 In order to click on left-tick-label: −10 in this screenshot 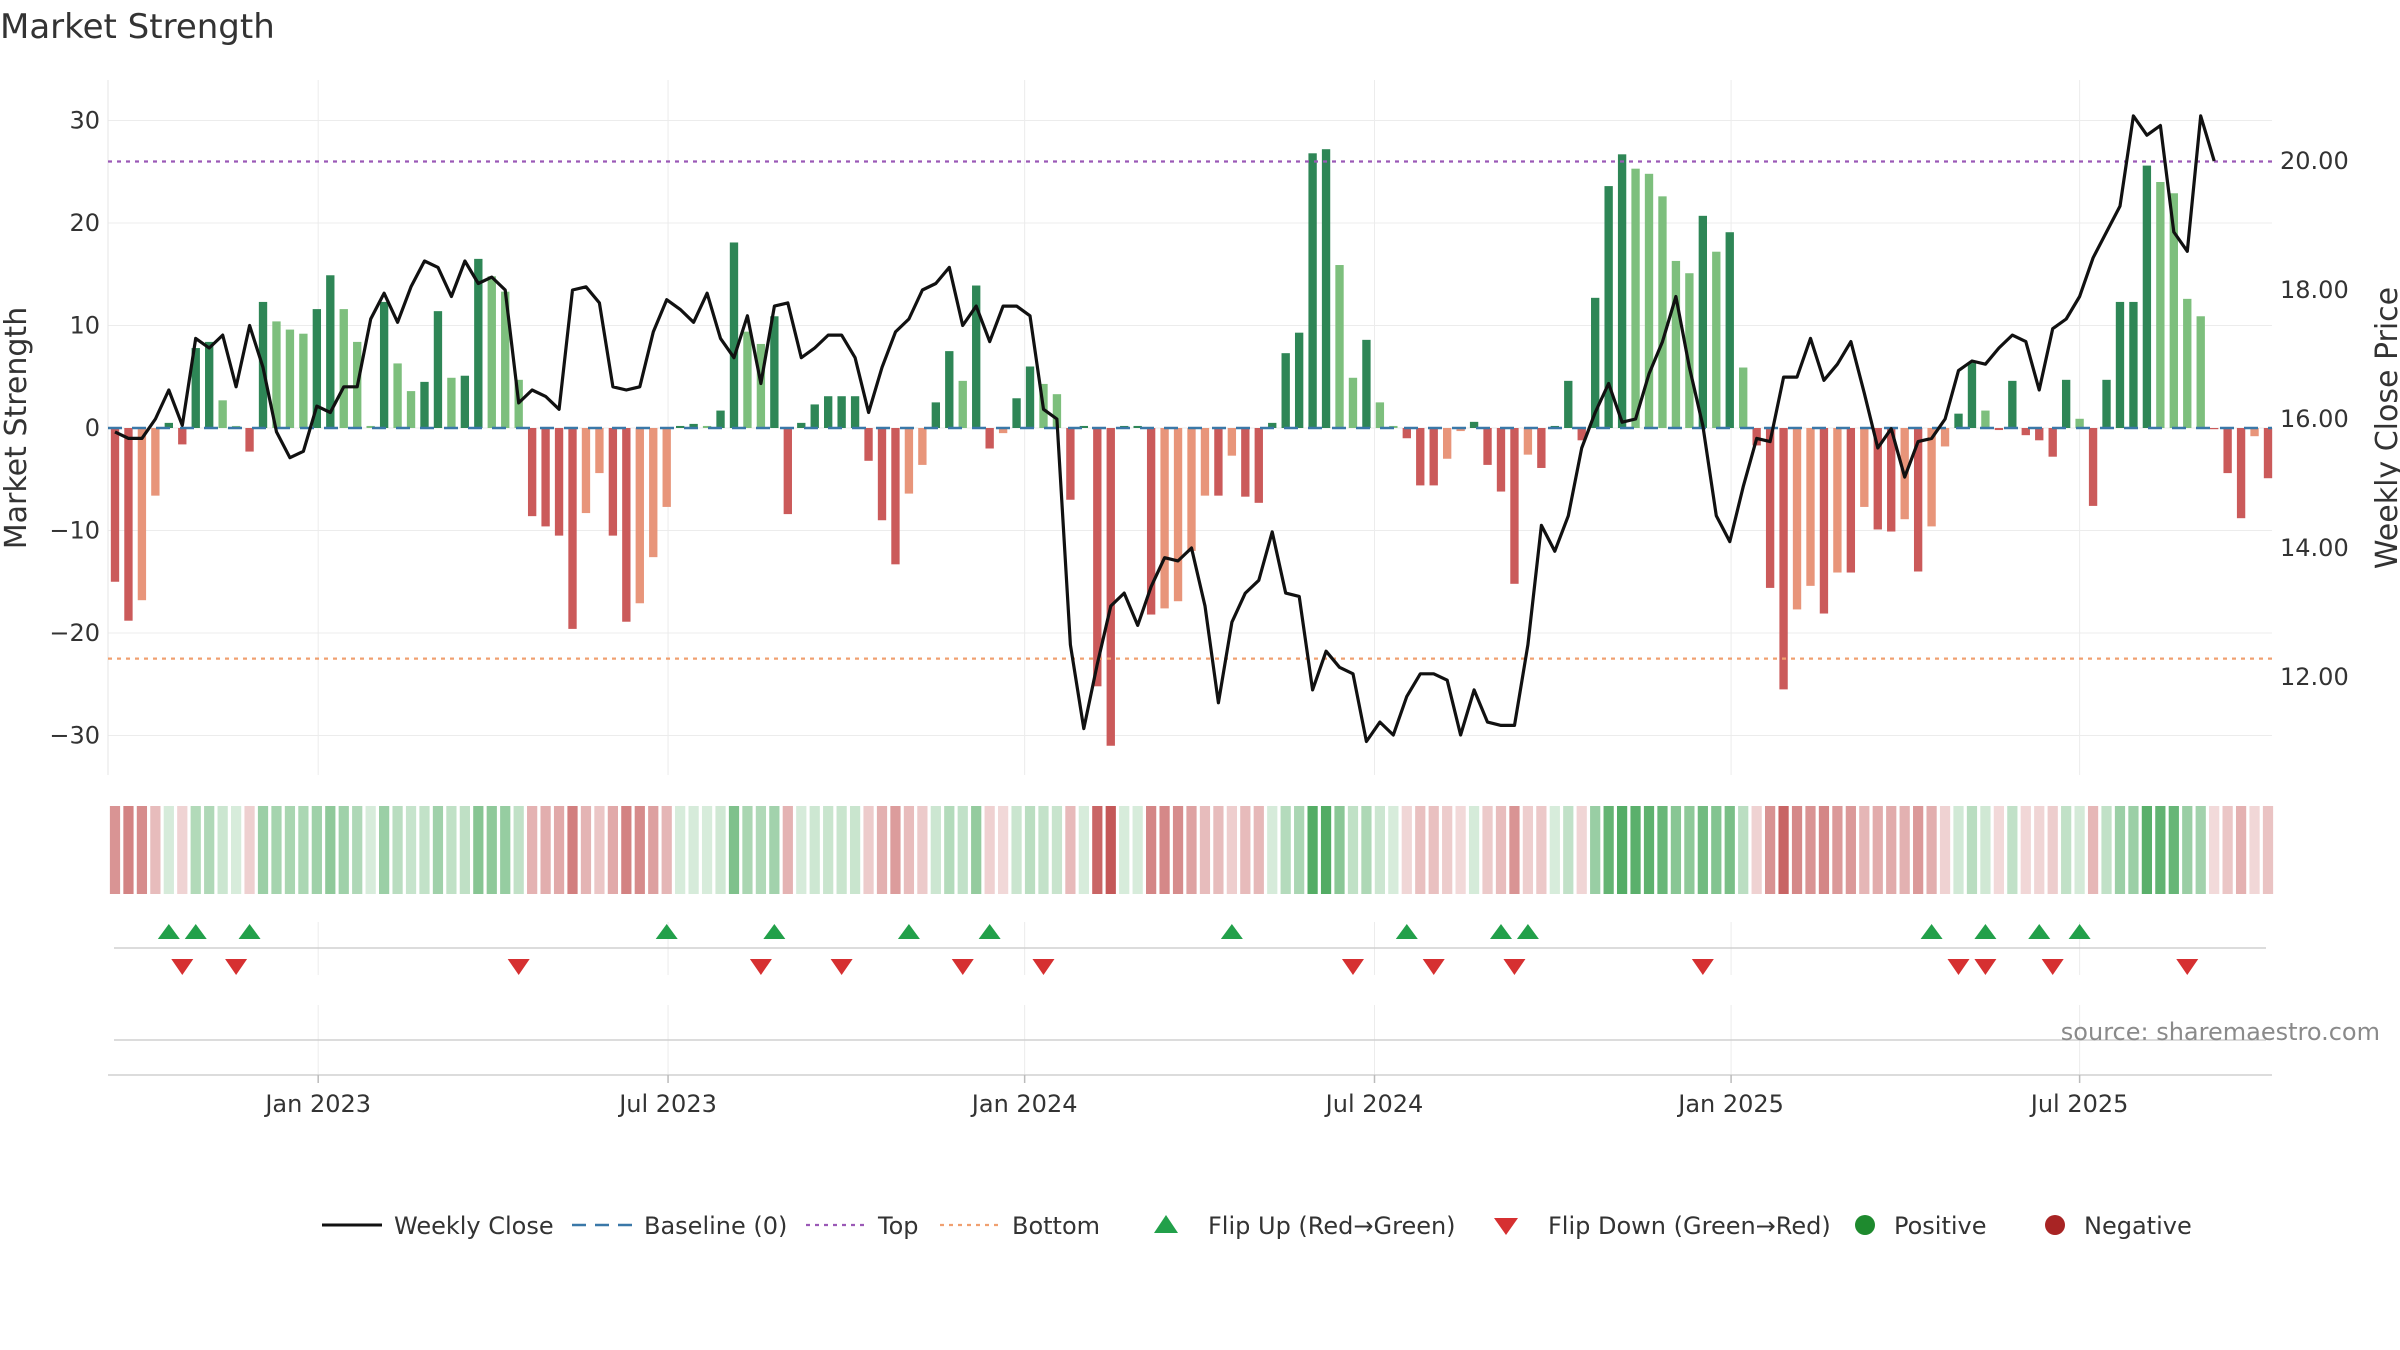, I will do `click(74, 531)`.